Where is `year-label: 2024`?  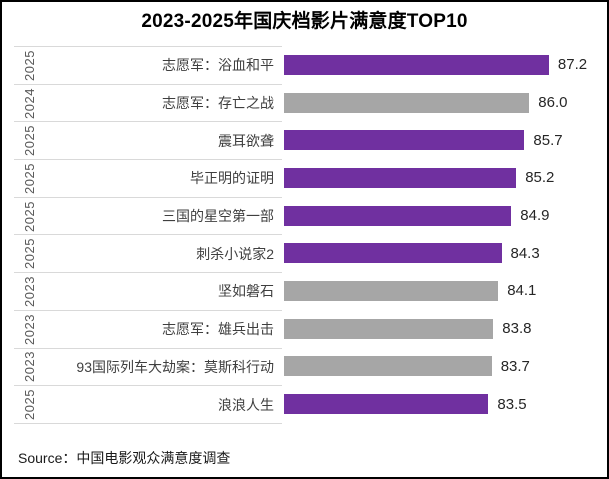 year-label: 2024 is located at coordinates (29, 103).